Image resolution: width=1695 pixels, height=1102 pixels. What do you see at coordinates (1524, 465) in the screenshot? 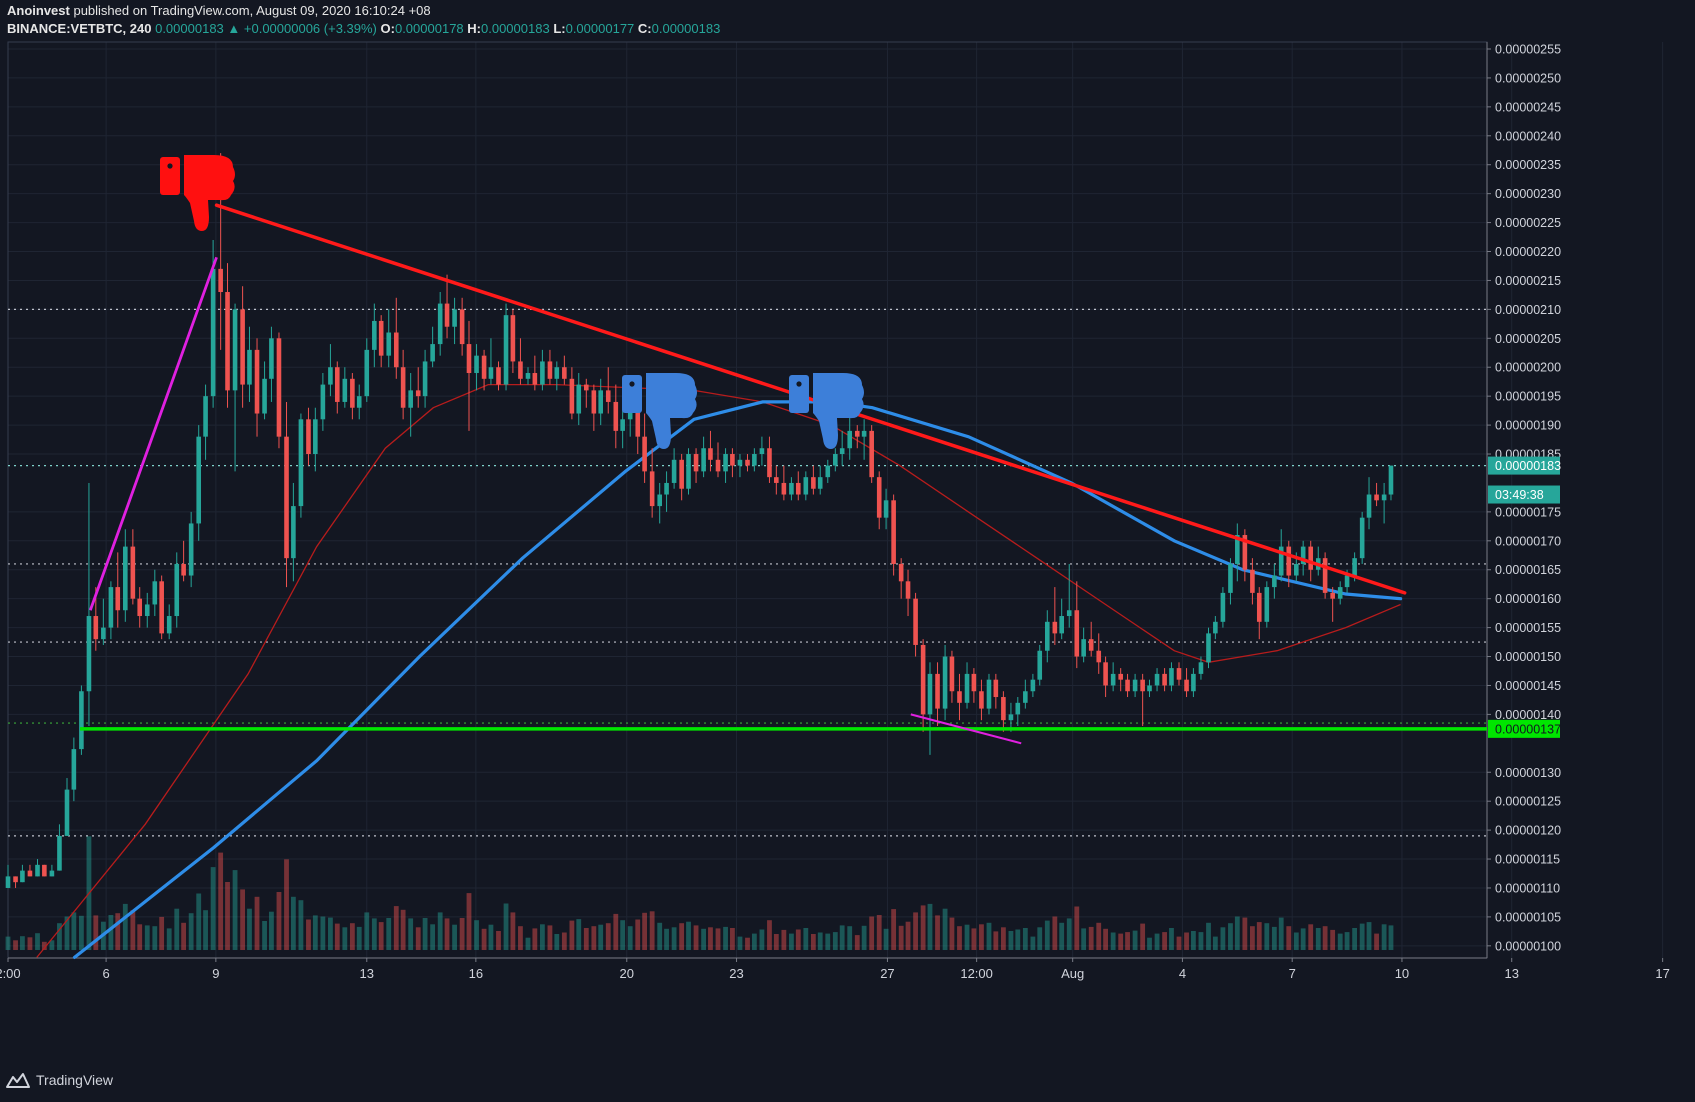
I see `price-axis-label: 0.00000183` at bounding box center [1524, 465].